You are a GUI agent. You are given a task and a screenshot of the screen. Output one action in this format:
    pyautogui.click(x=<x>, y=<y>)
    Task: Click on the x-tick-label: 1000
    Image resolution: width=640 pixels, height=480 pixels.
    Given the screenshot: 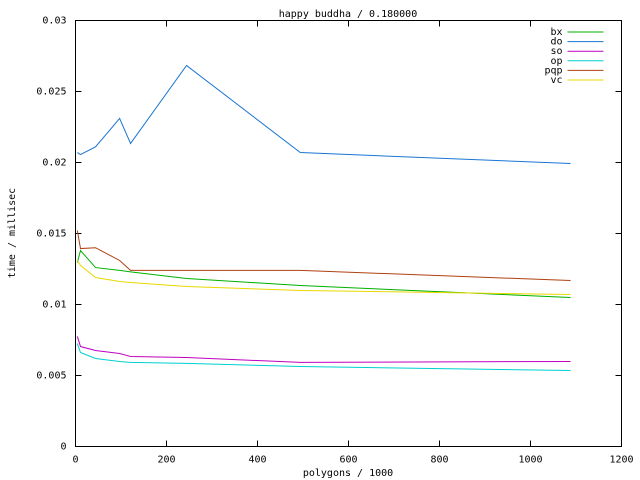 What is the action you would take?
    pyautogui.click(x=530, y=460)
    